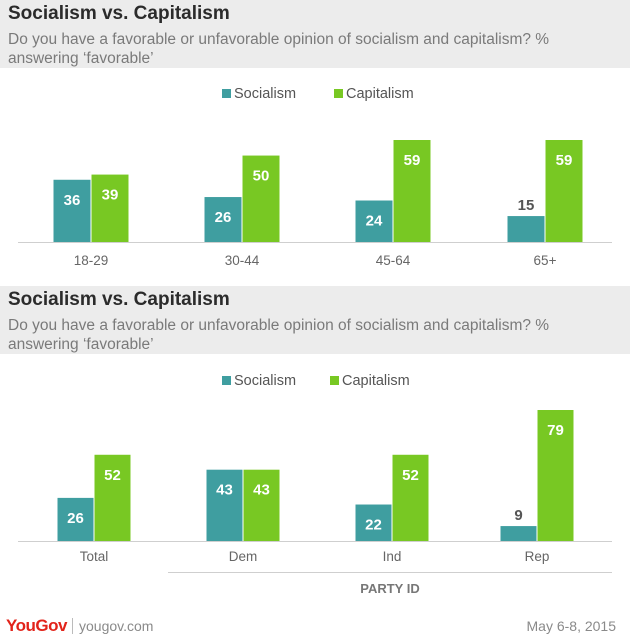 The height and width of the screenshot is (639, 630). What do you see at coordinates (112, 497) in the screenshot?
I see `bar-capitalism-total` at bounding box center [112, 497].